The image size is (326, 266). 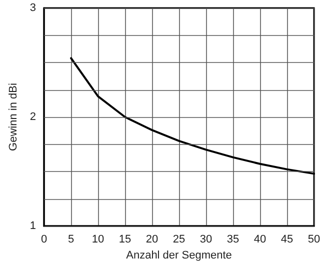 I want to click on y-tick-label: 2, so click(x=33, y=117).